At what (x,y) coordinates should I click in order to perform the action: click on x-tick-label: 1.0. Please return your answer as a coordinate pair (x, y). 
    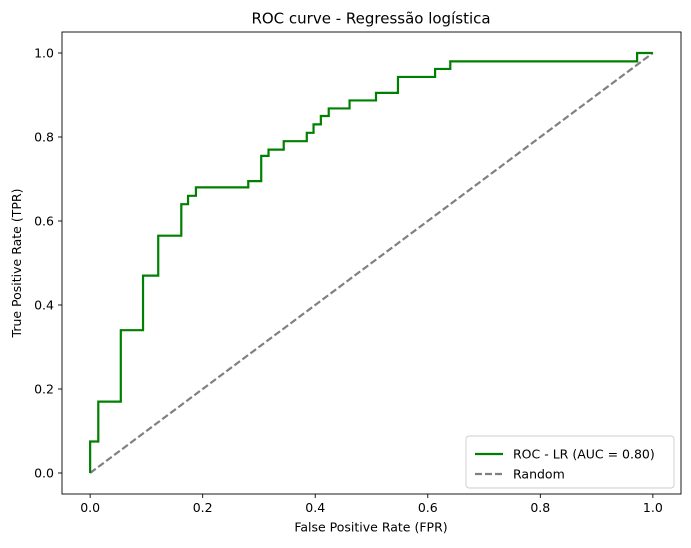
    Looking at the image, I should click on (653, 507).